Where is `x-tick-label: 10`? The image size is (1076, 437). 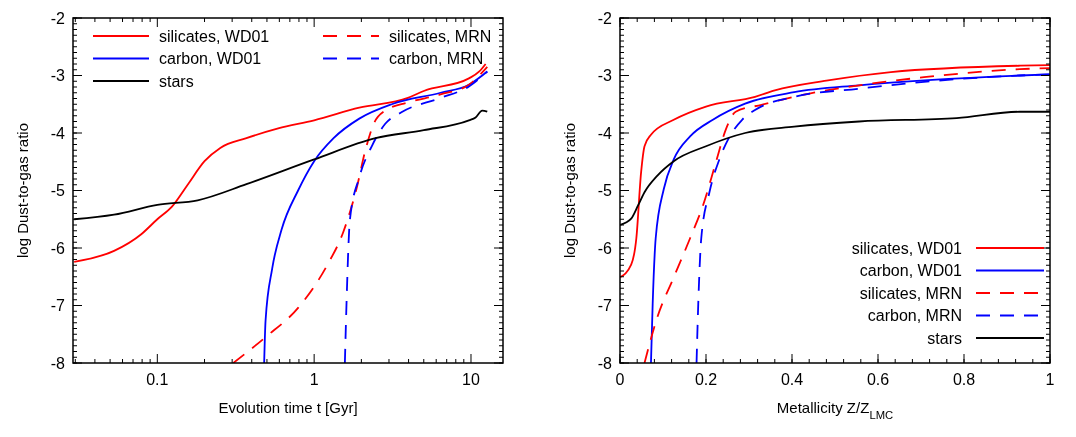 x-tick-label: 10 is located at coordinates (471, 379).